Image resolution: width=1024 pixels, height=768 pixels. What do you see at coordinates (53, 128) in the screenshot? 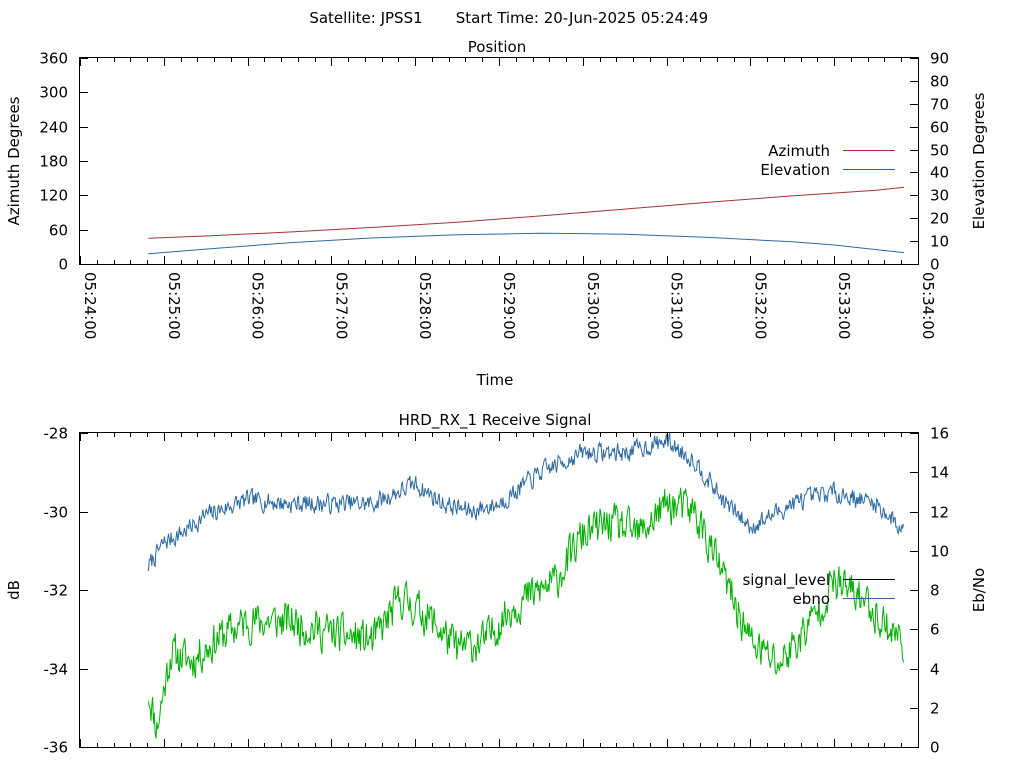
I see `y-tick-label: 240` at bounding box center [53, 128].